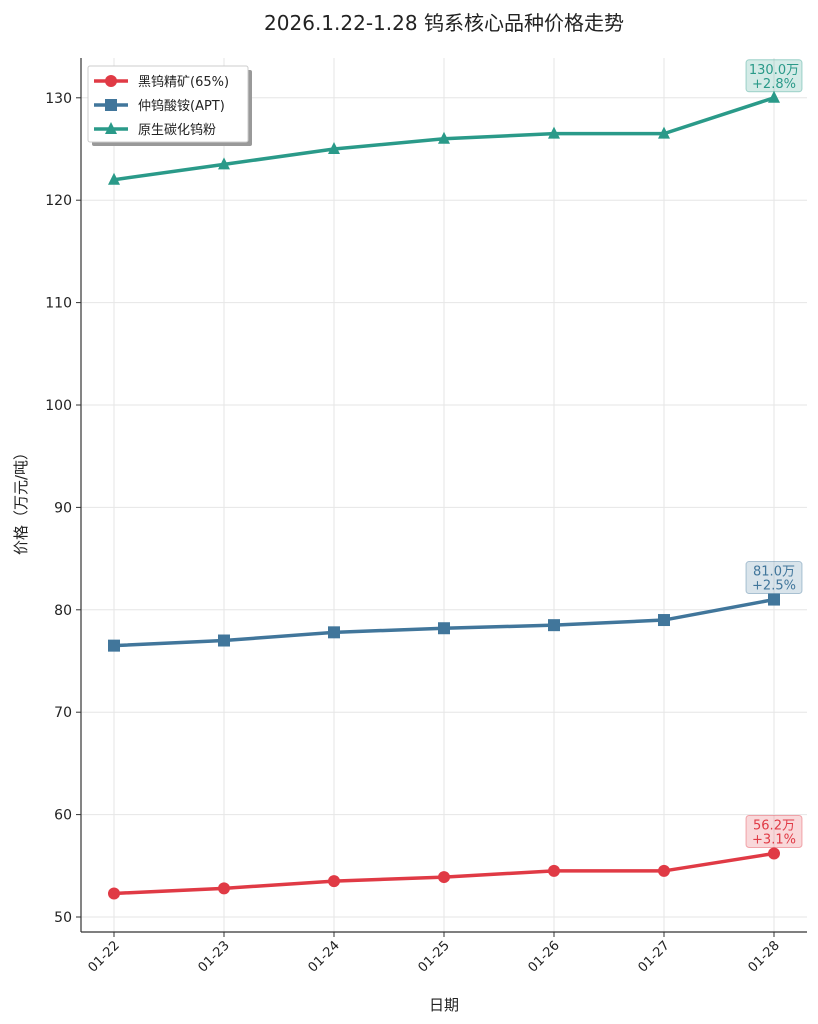  I want to click on y-tick-label: 100, so click(58, 406).